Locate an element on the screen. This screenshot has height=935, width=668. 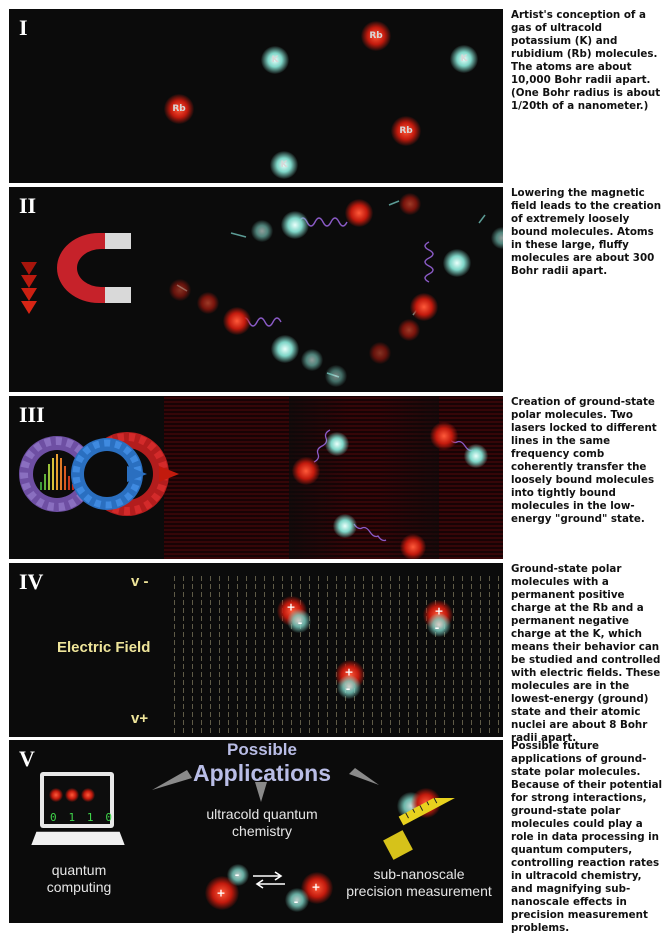
motion-arrows is located at coordinates (331, 289).